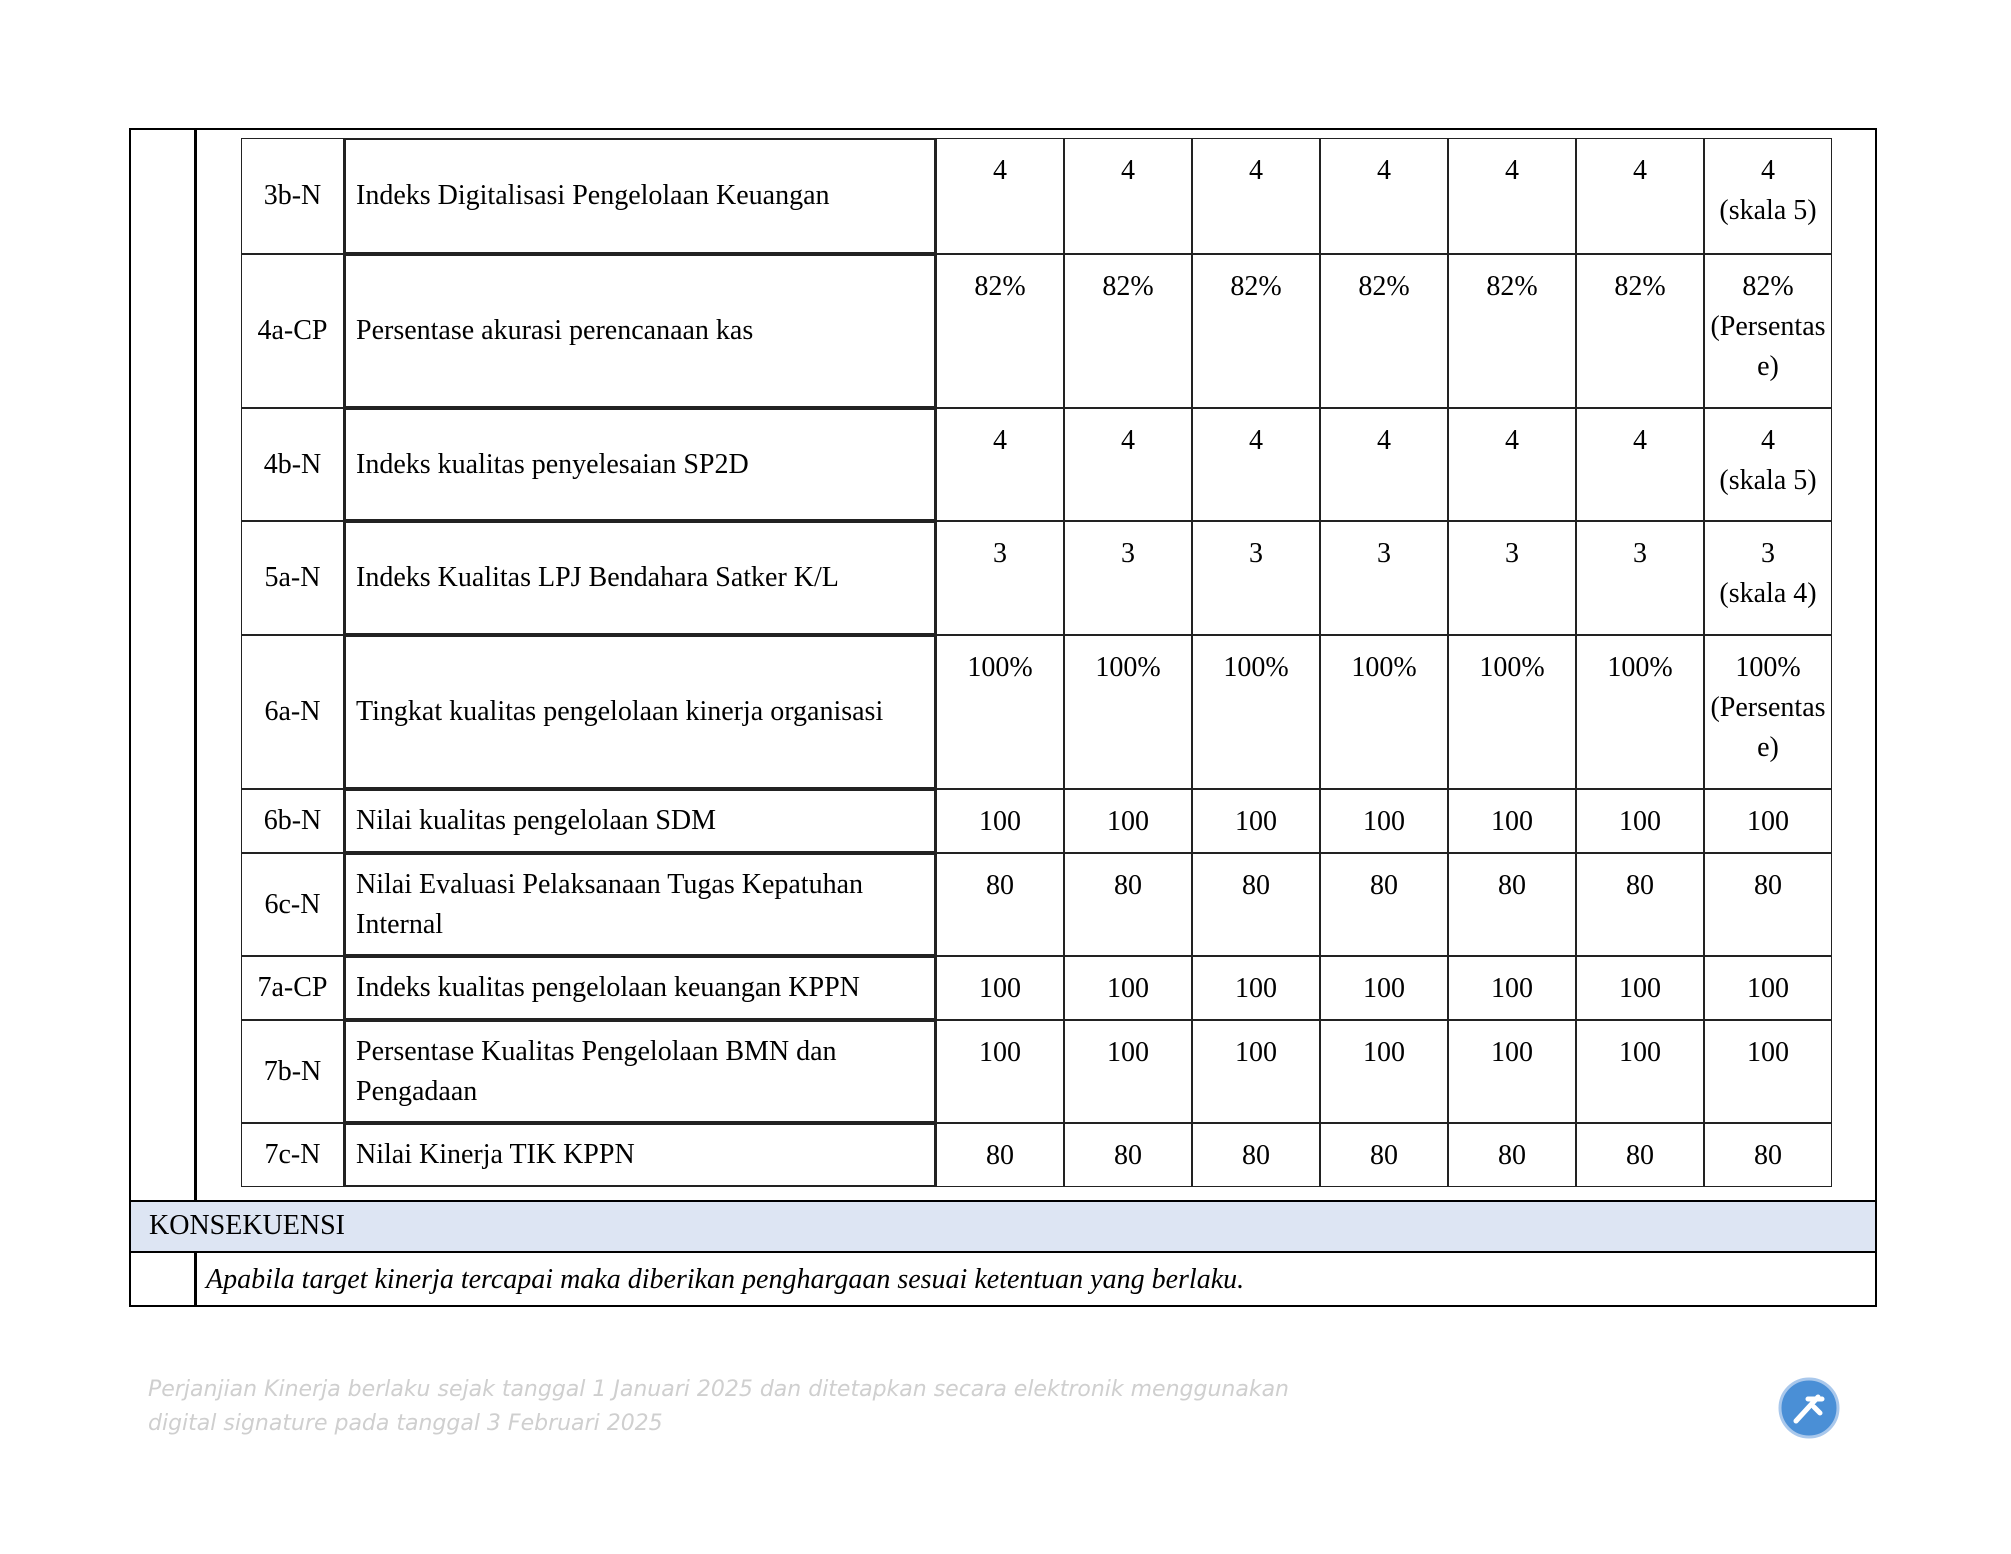 This screenshot has height=1554, width=2011. I want to click on target-cell: 3 (skala 4), so click(1768, 578).